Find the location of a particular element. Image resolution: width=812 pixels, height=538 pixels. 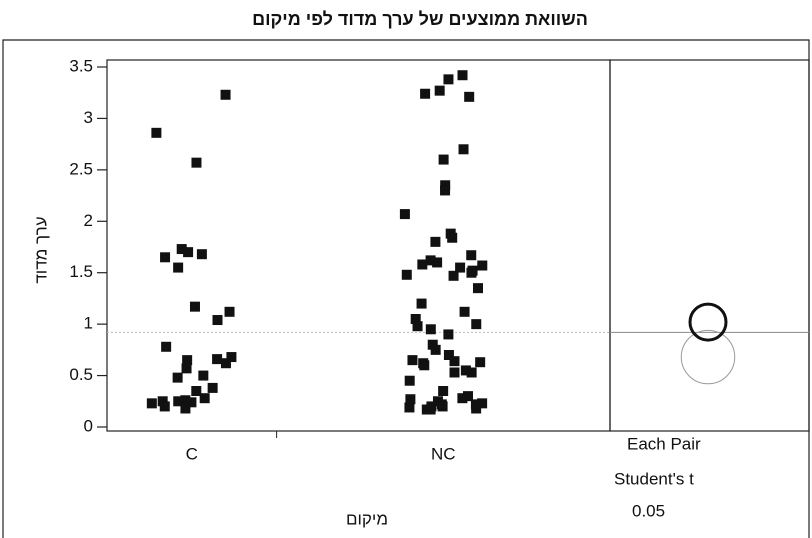

y-tick-label: 1.5 is located at coordinates (81, 271).